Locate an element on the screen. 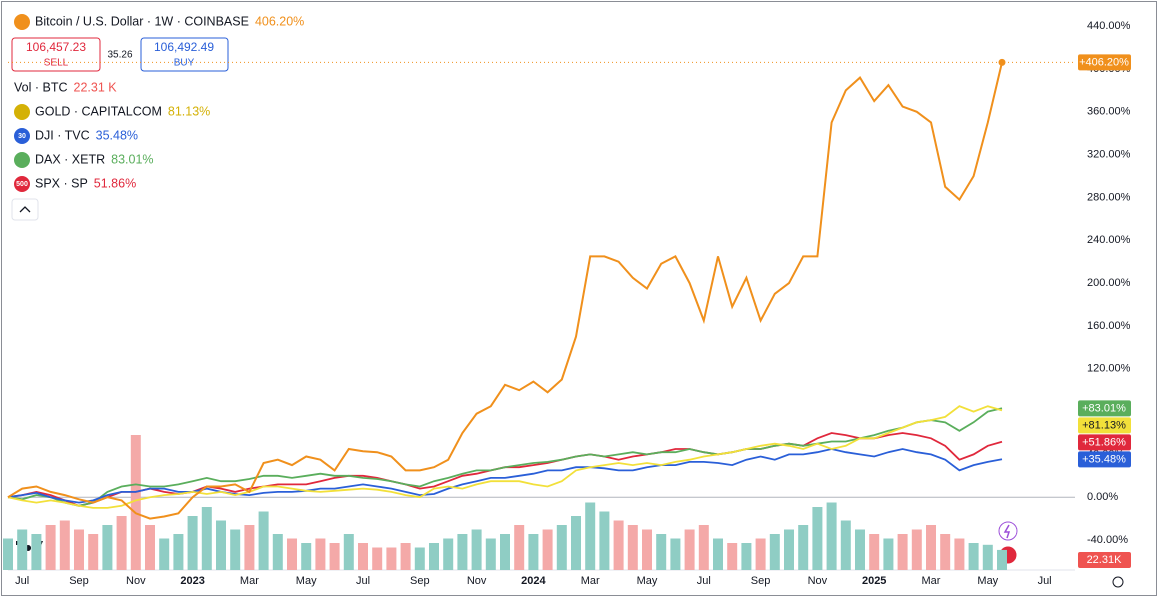 The height and width of the screenshot is (602, 1158). legend-badge: 30 is located at coordinates (22, 136).